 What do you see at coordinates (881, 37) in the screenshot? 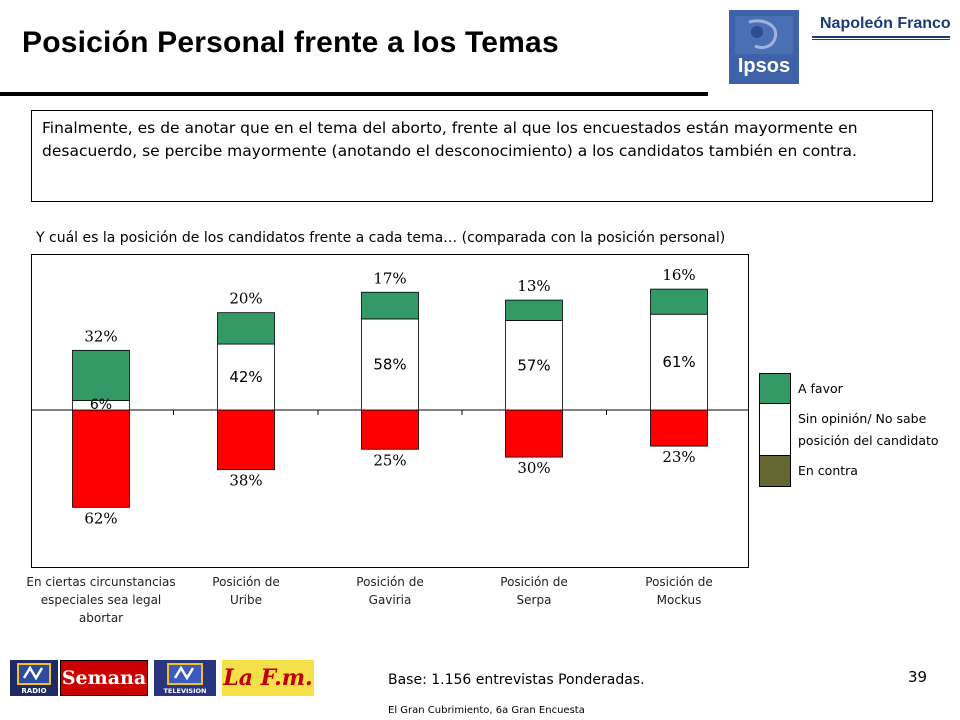
I see `napoleon-underline` at bounding box center [881, 37].